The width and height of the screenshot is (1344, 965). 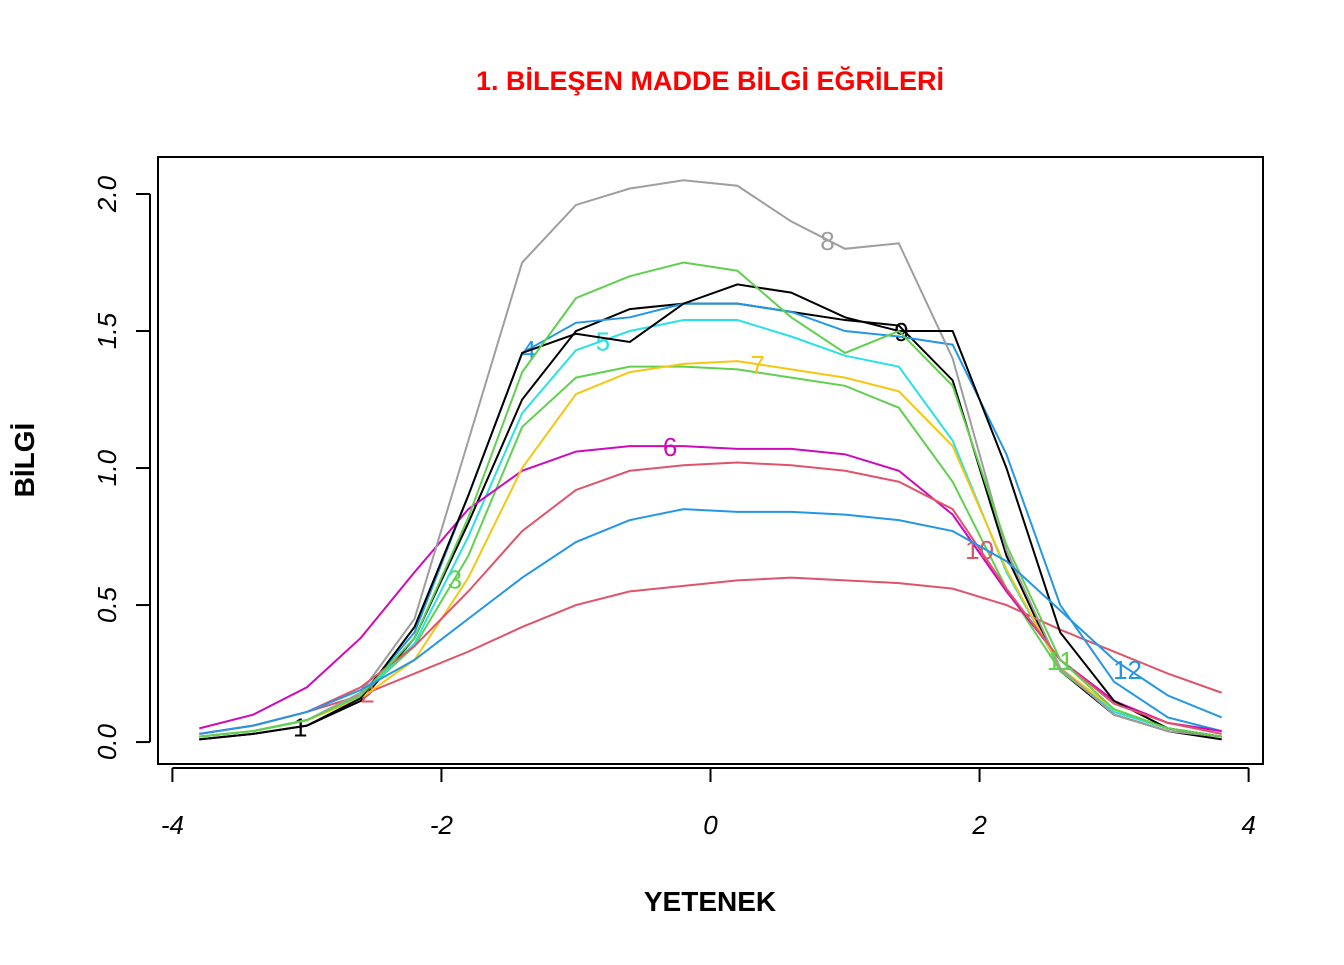 I want to click on x-tick-label: -4, so click(x=172, y=825).